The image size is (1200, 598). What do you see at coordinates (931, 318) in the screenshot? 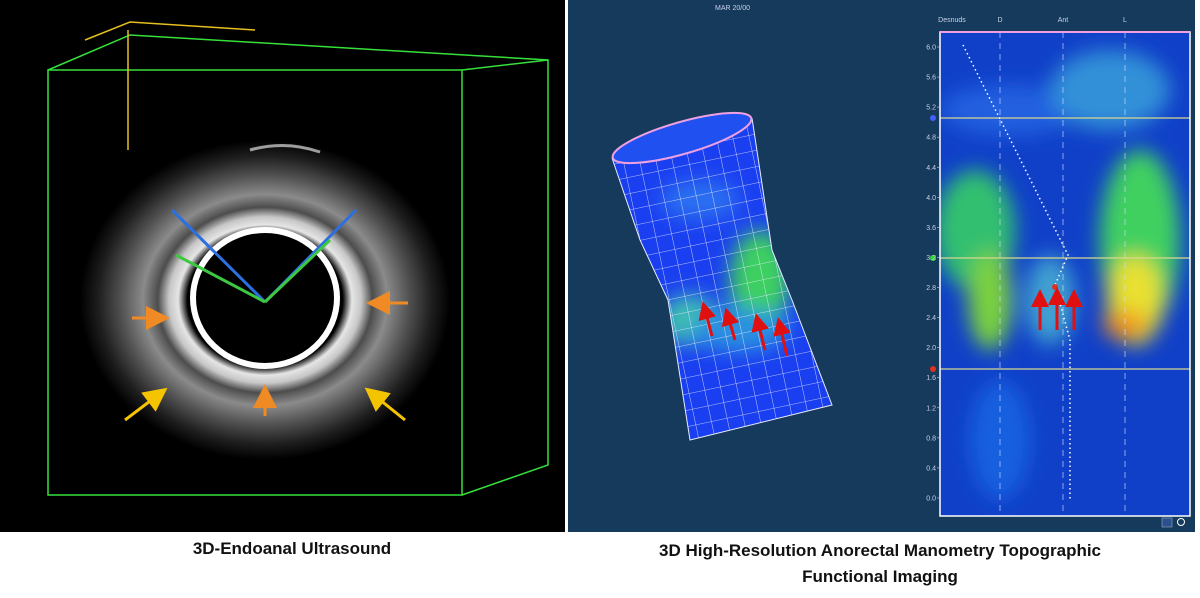
I see `depth-tick-label: 2.4` at bounding box center [931, 318].